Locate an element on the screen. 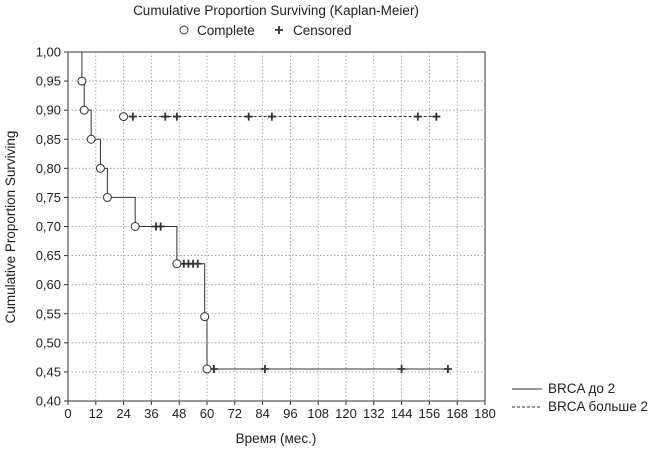 The width and height of the screenshot is (666, 453). y-tick-label: 0,90 is located at coordinates (48, 110).